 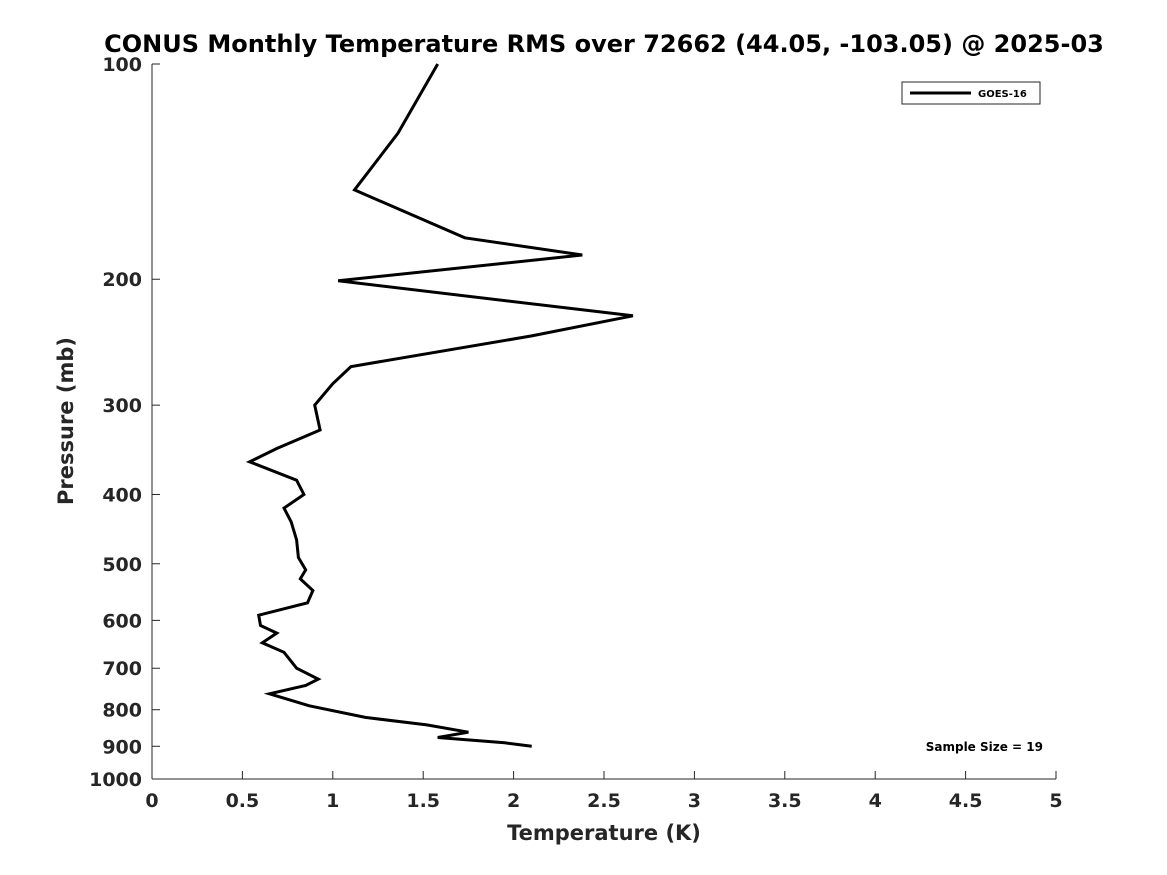 I want to click on y-tick-label: 200, so click(x=122, y=280).